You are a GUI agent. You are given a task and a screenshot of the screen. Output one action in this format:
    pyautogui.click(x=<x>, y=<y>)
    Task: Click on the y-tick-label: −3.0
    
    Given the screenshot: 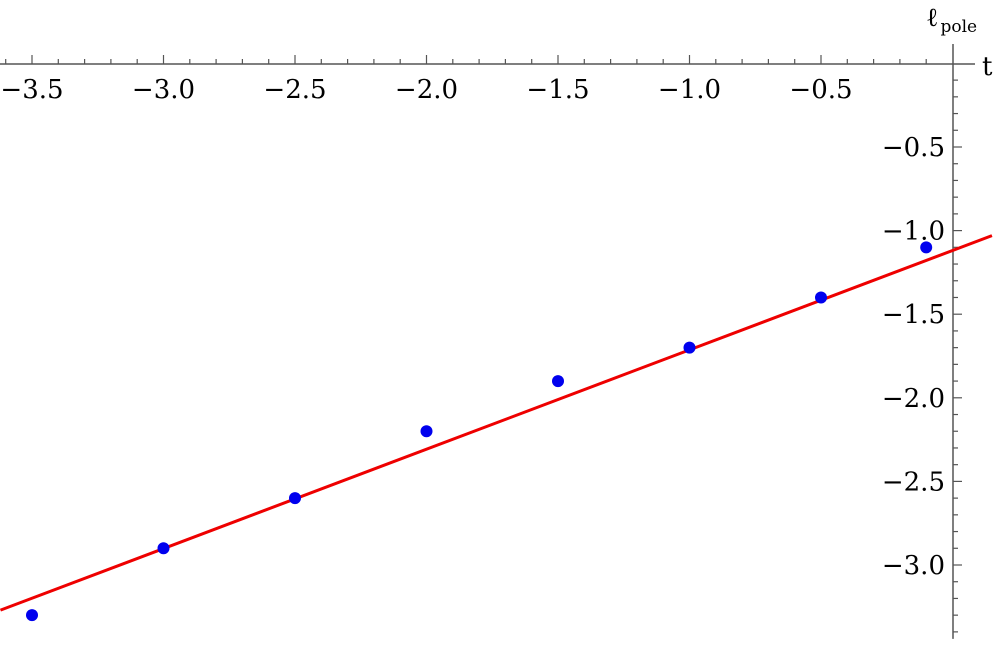 What is the action you would take?
    pyautogui.click(x=913, y=566)
    